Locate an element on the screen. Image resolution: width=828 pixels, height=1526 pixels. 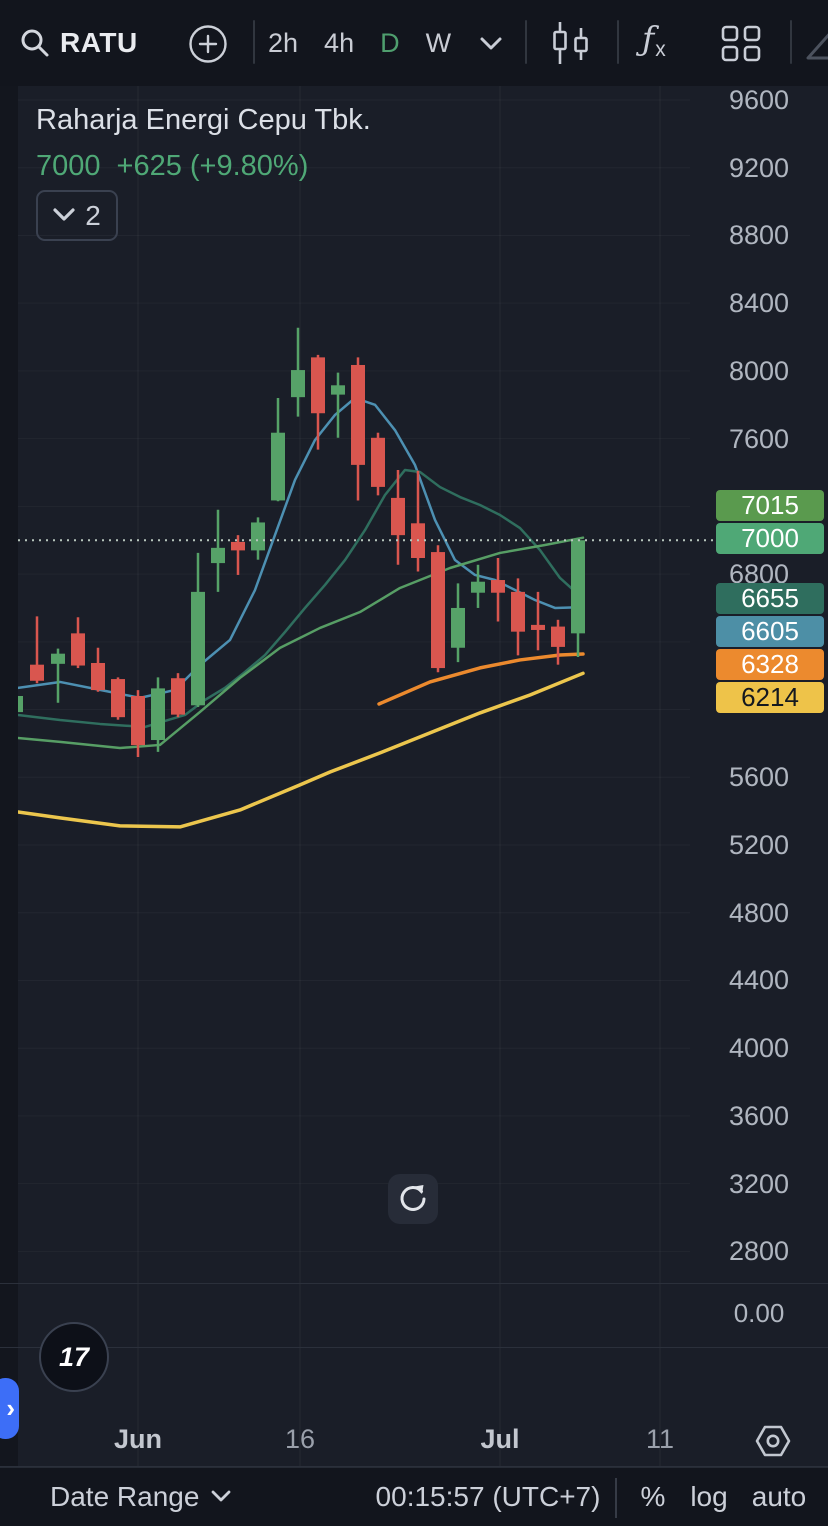
chevron-right-icon: › is located at coordinates (10, 1408).